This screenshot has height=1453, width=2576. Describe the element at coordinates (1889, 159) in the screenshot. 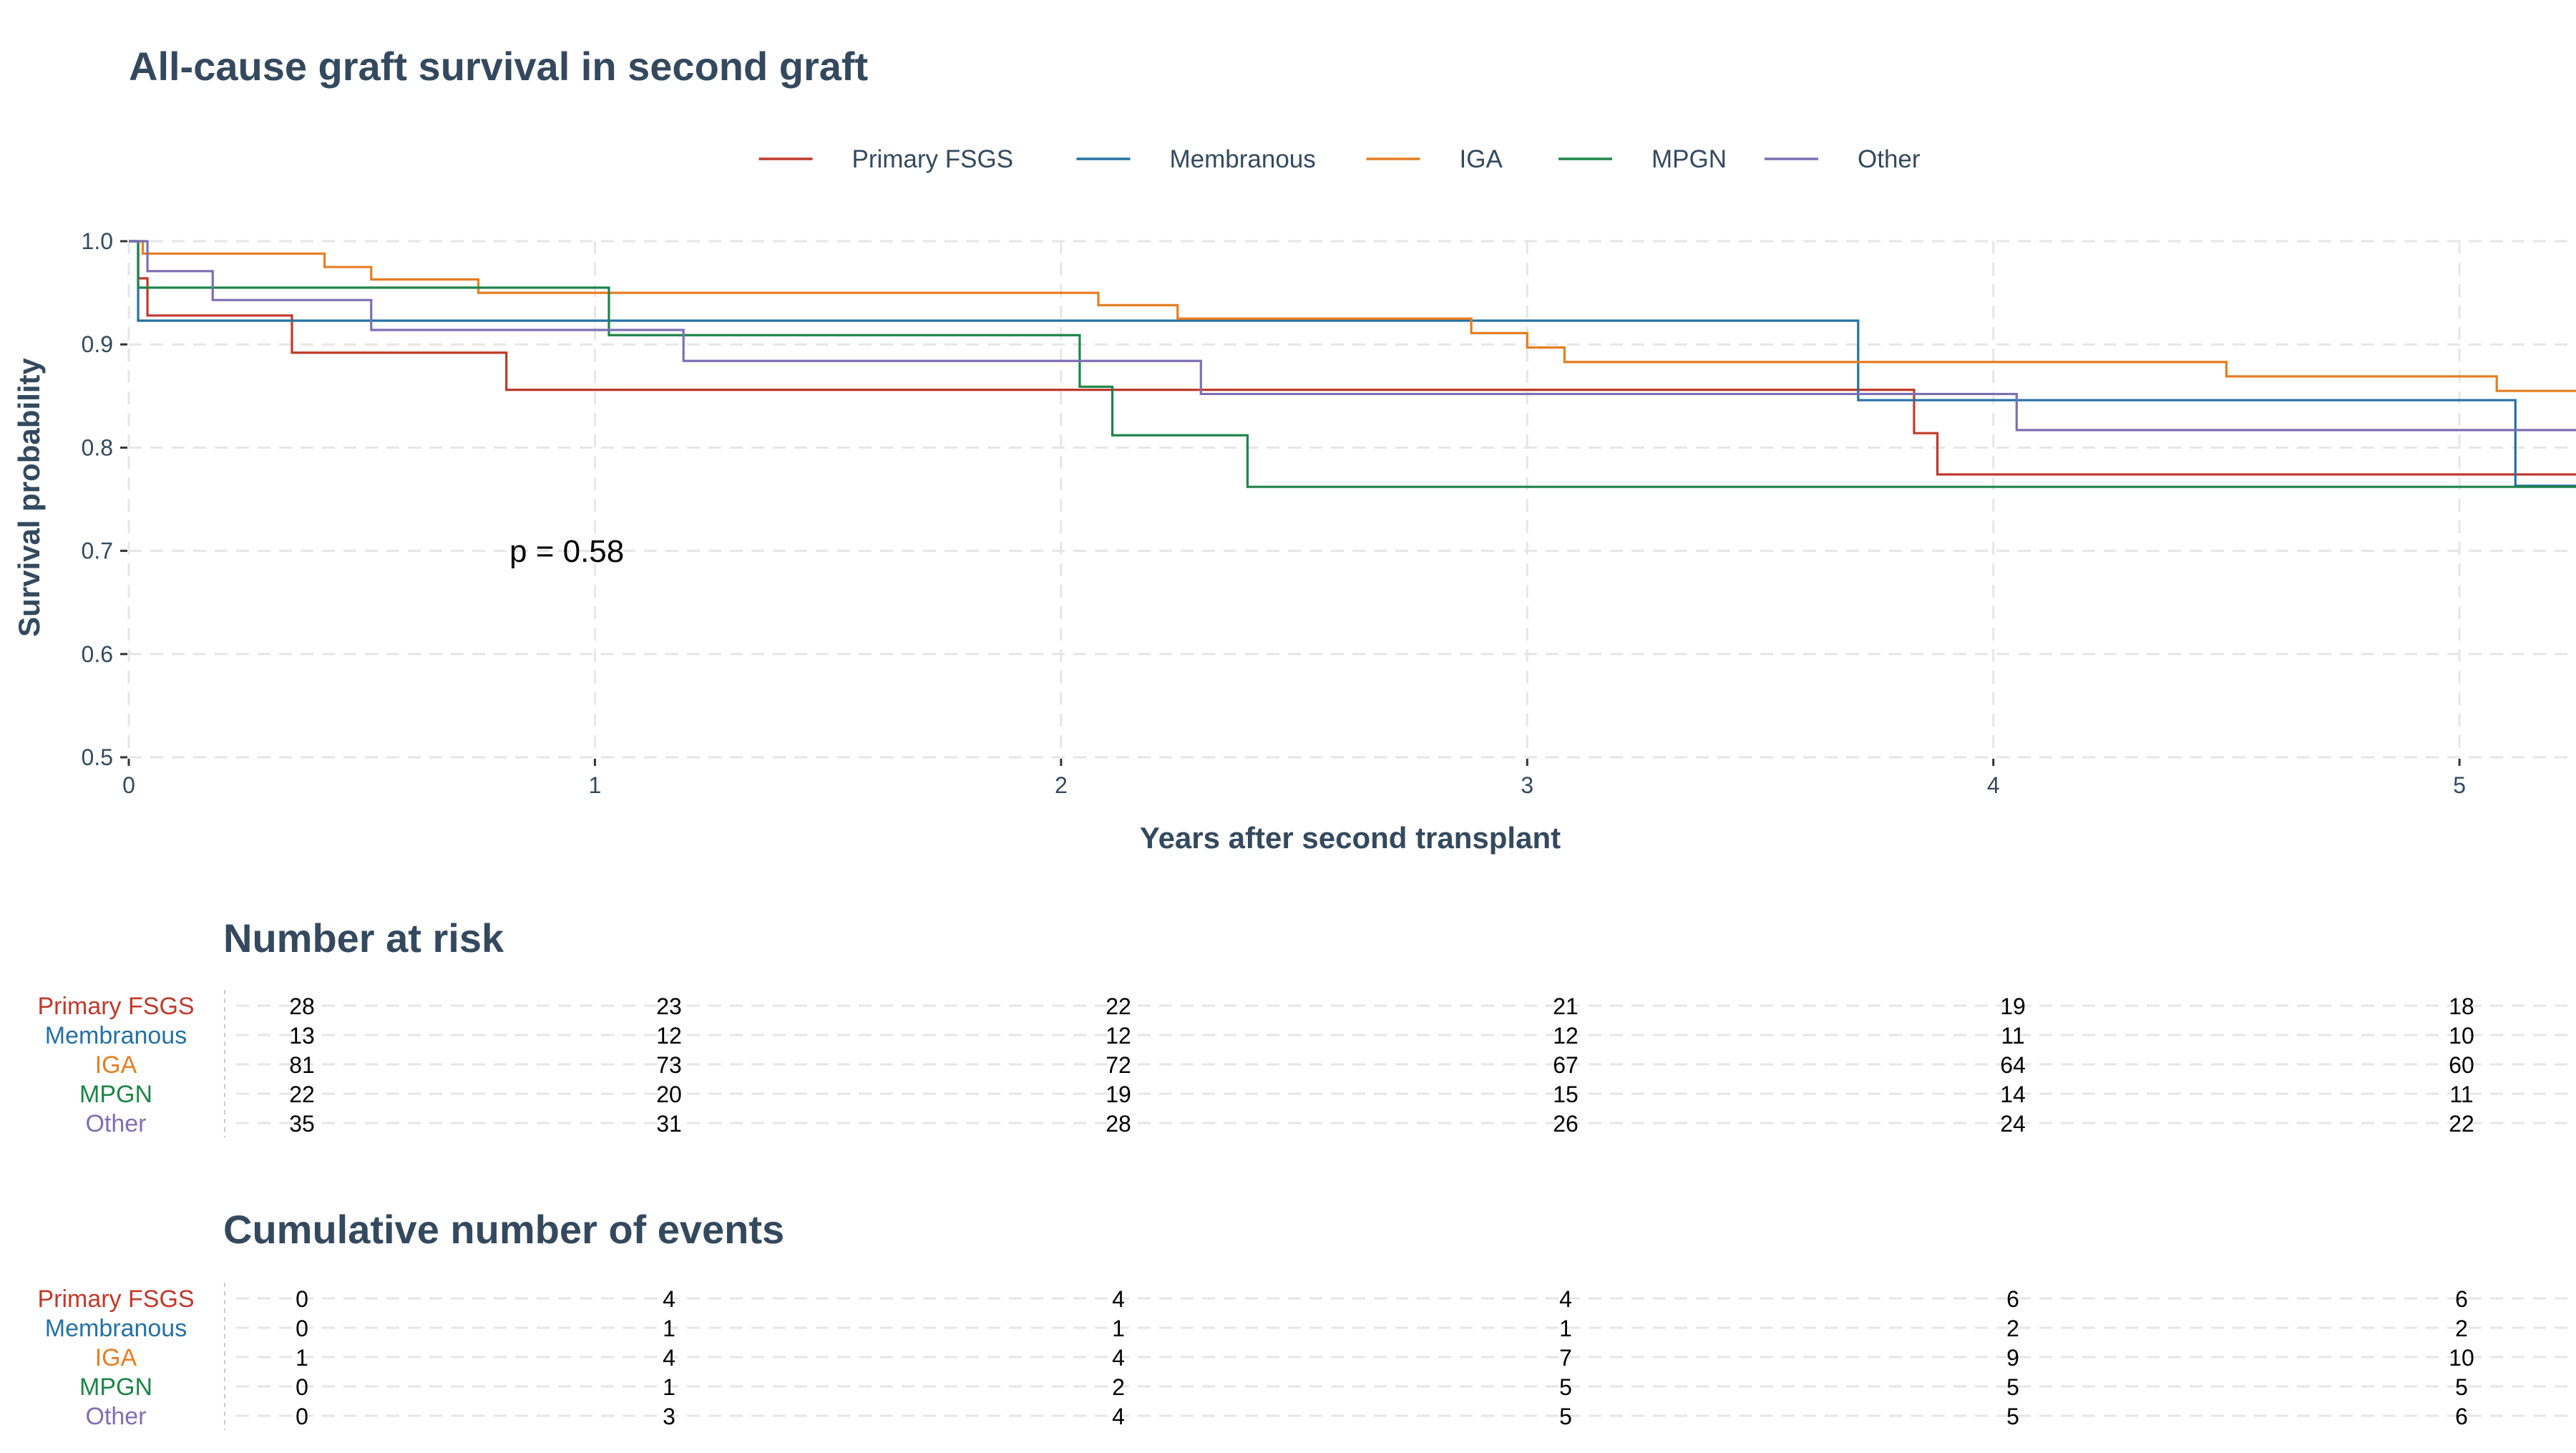

I see `legend-label: Other` at that location.